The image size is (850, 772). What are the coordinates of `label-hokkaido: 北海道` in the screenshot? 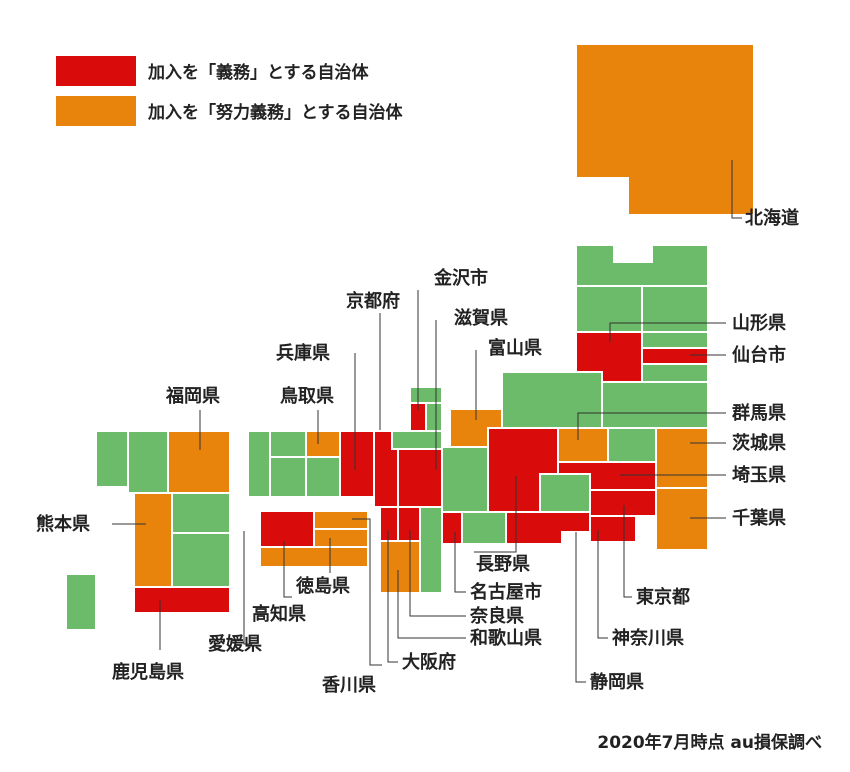 It's located at (772, 218).